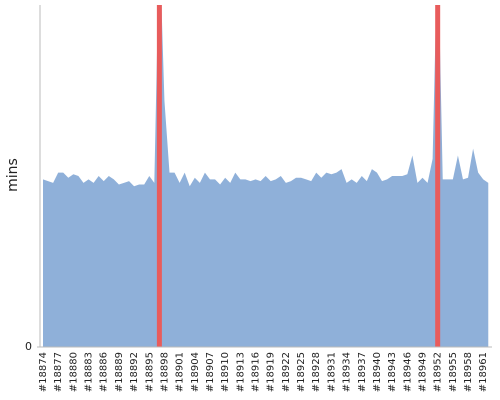  I want to click on x-tick-label: #18916, so click(256, 372).